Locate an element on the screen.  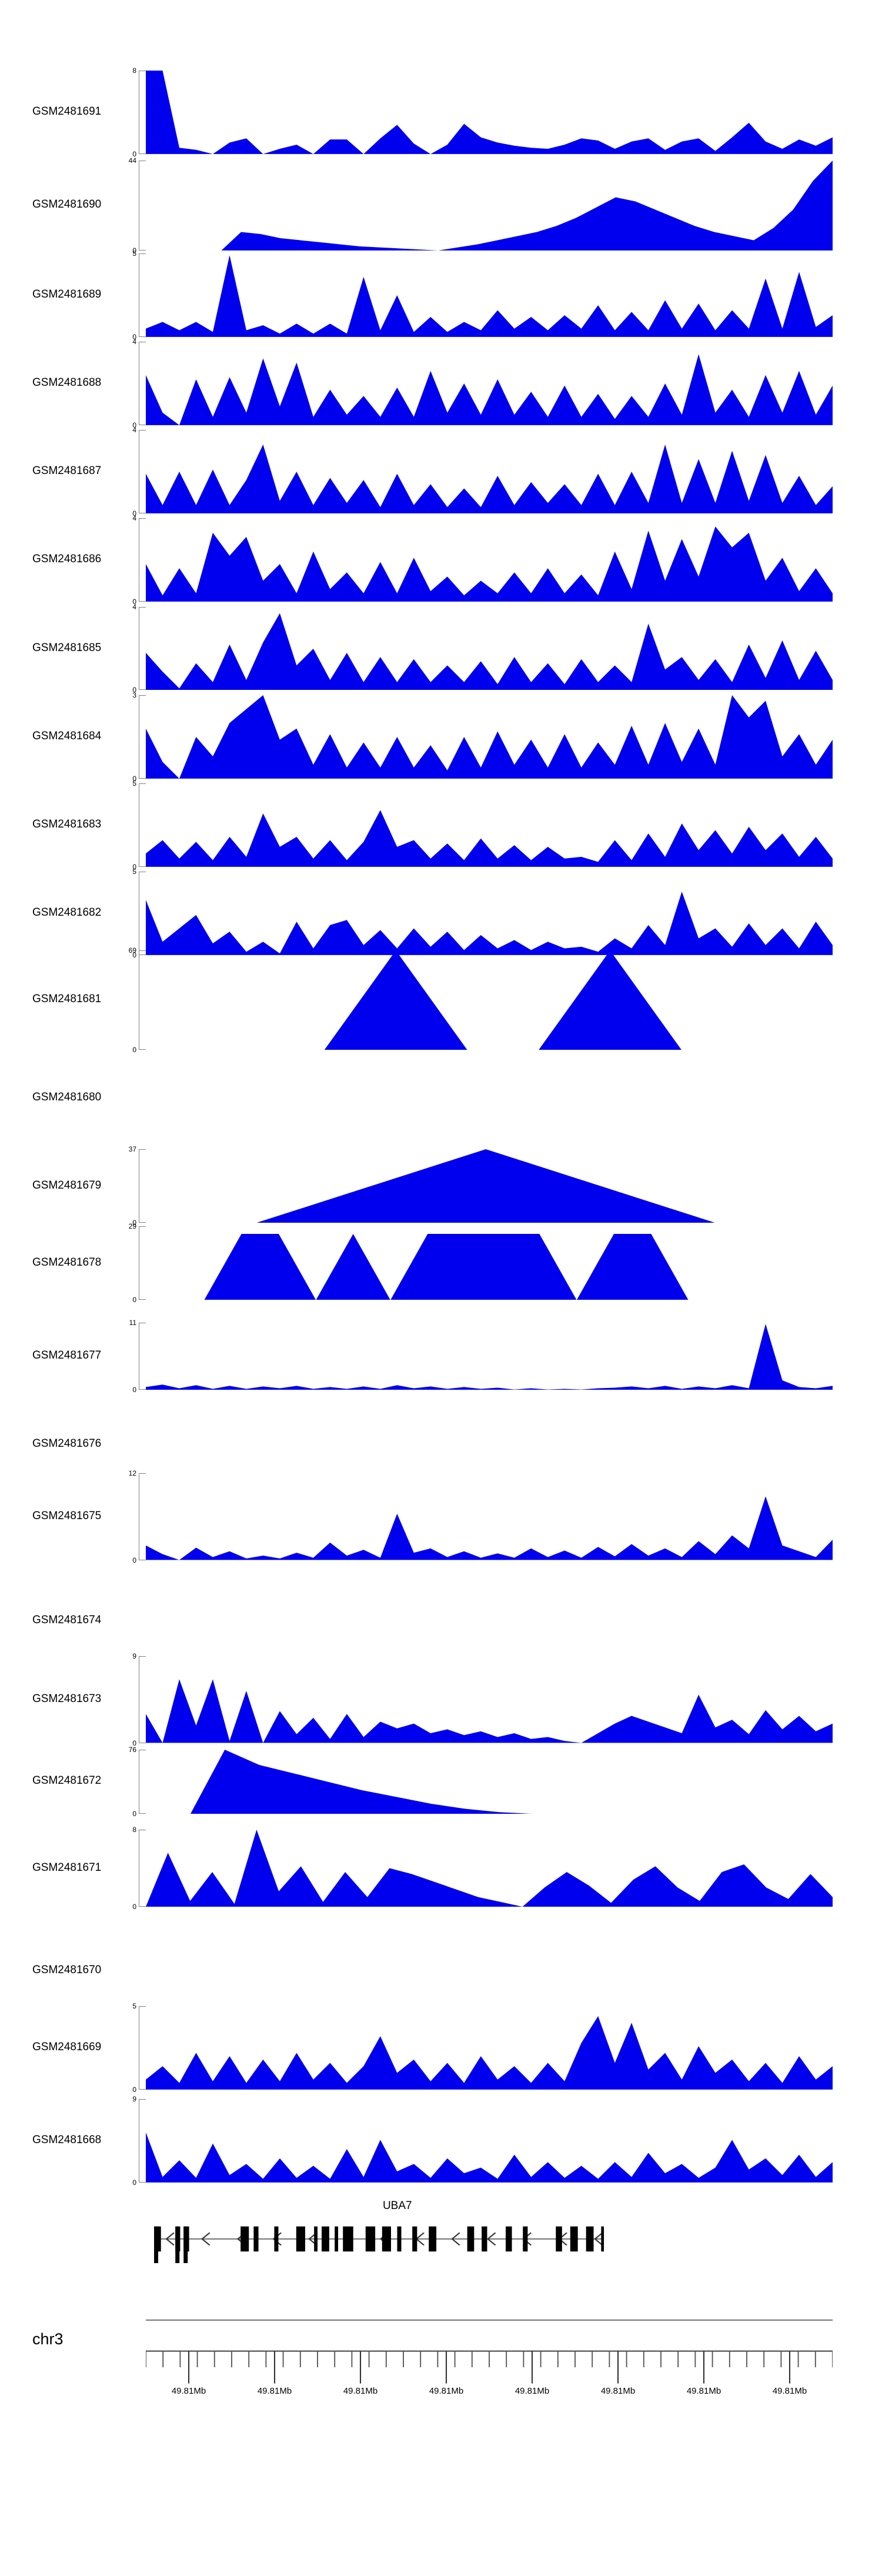
coverage-plot-GSM2481677 is located at coordinates (489, 1356).